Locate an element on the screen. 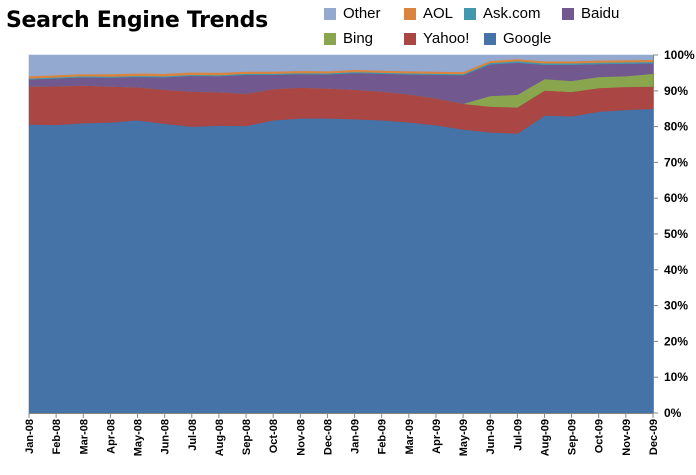  legend-item-aol: AOL is located at coordinates (428, 13).